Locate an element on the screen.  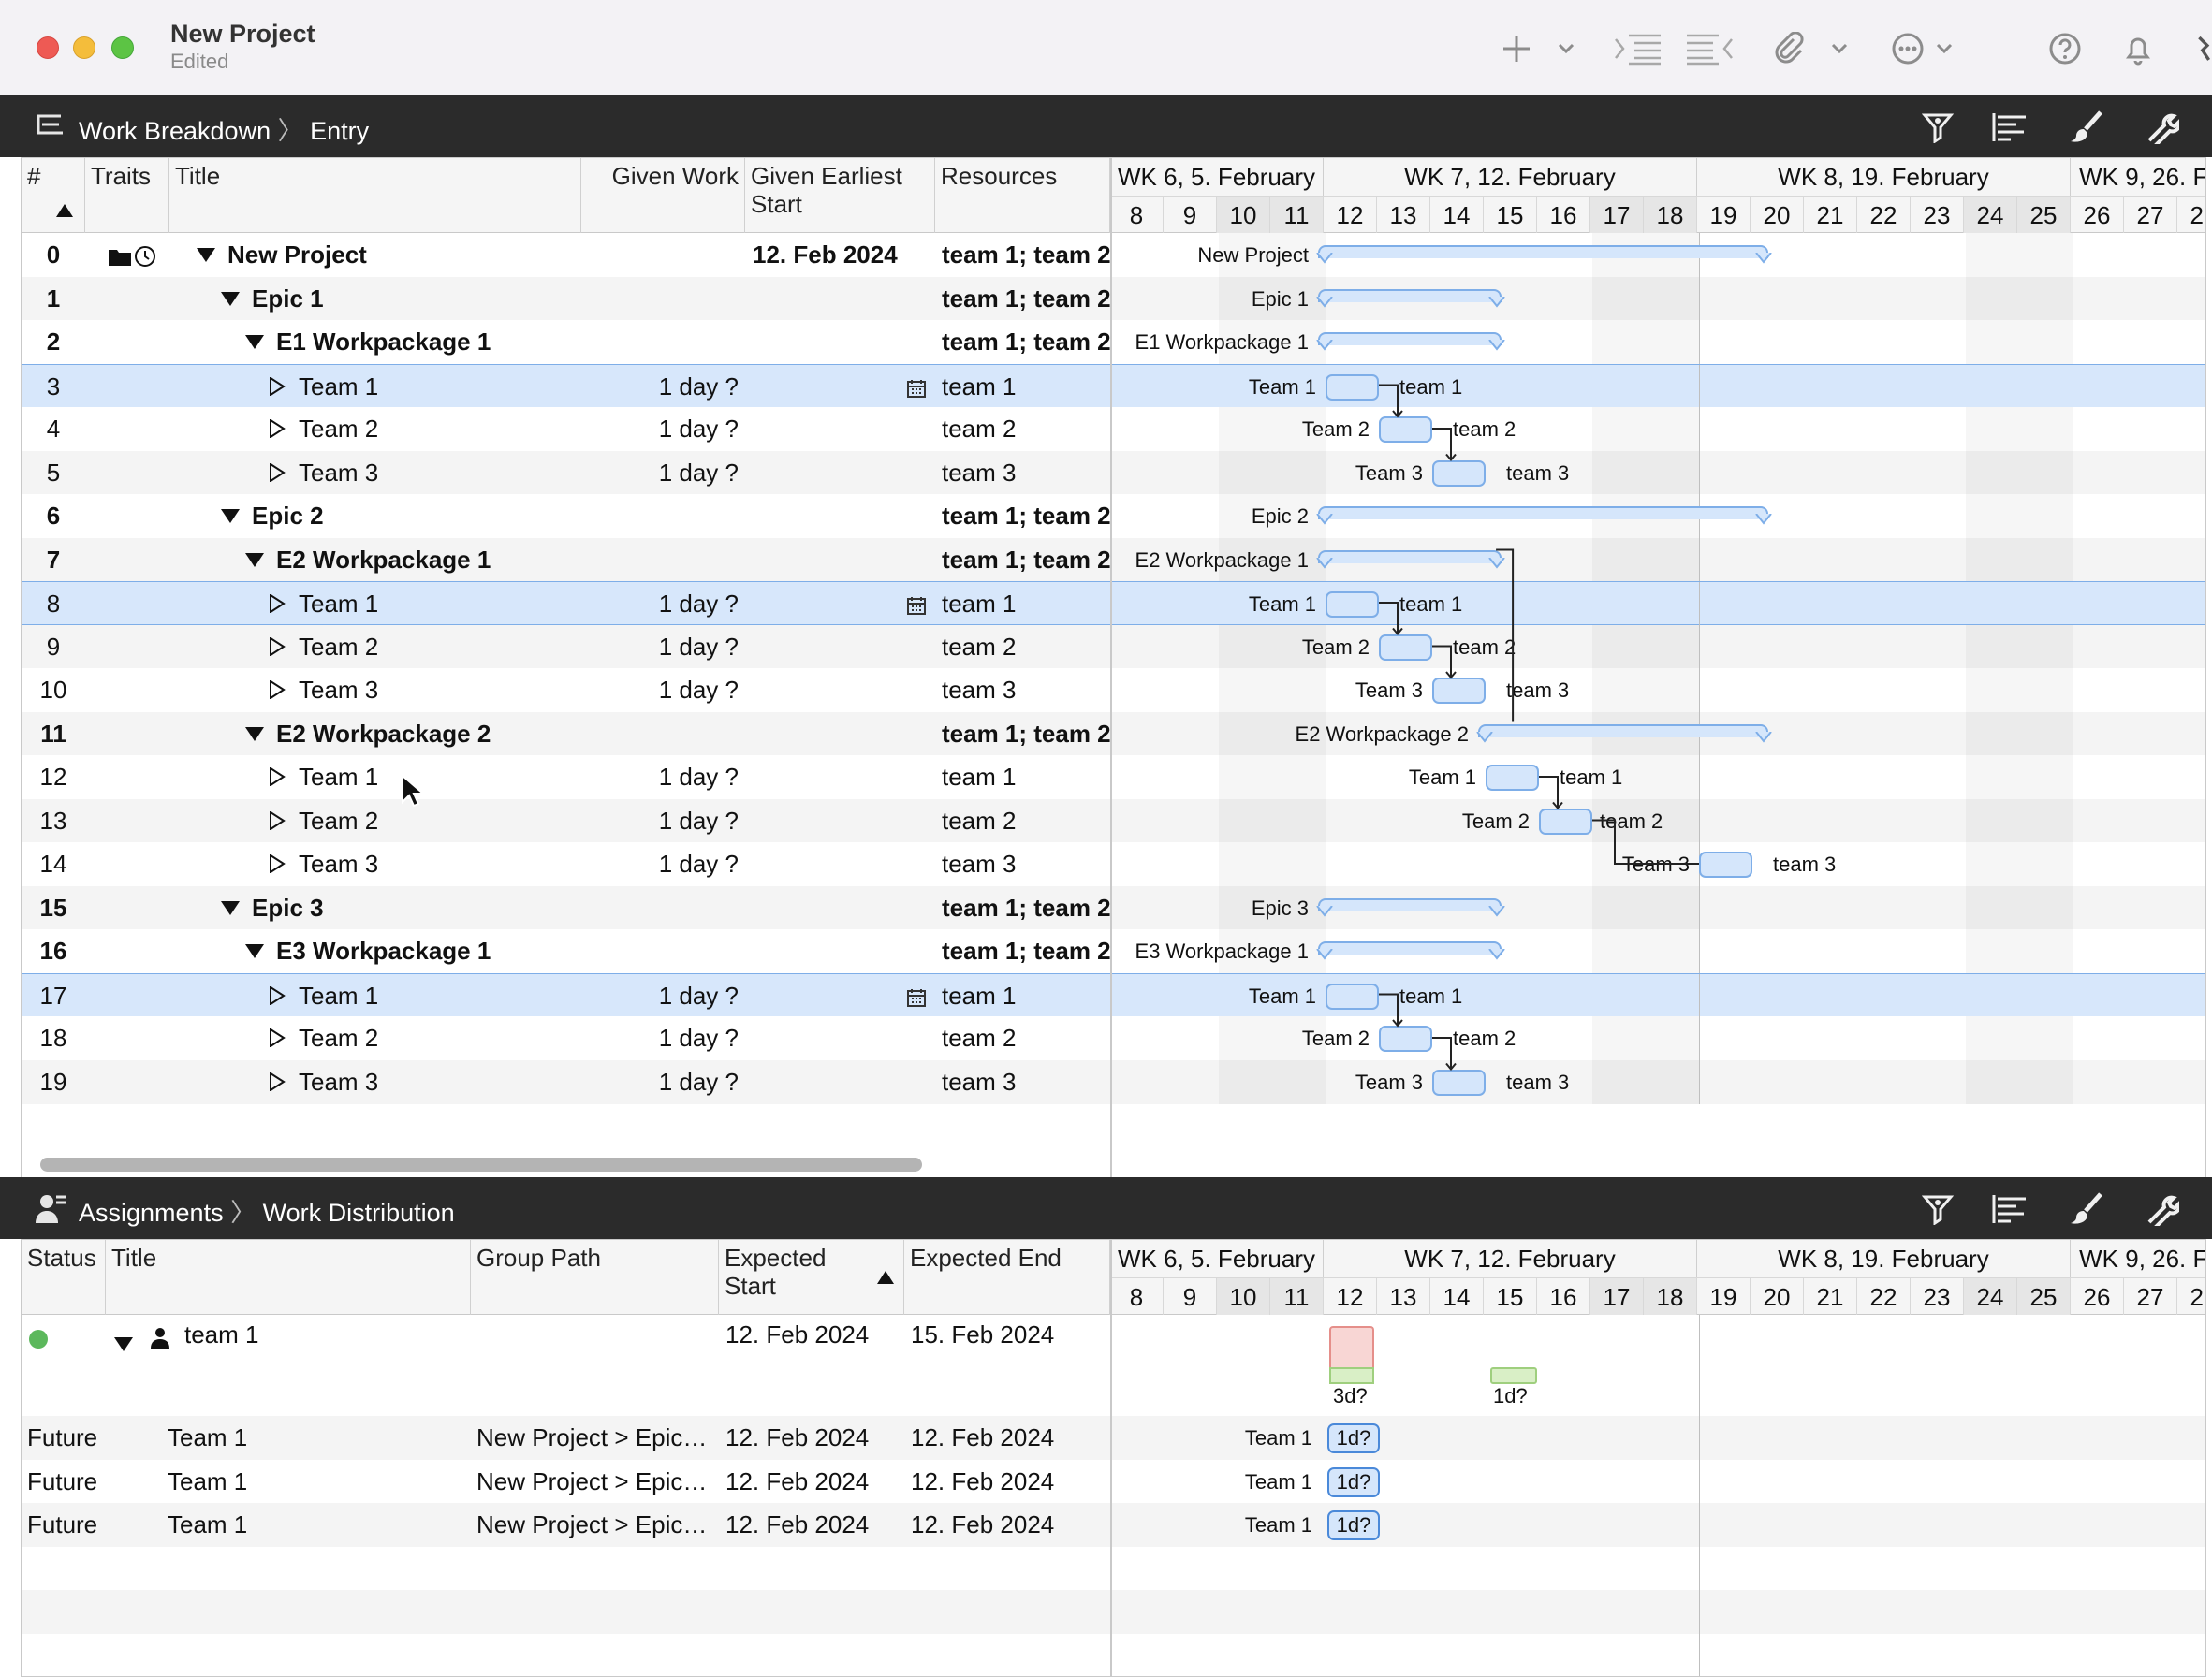
wrench-icon is located at coordinates (2162, 1209).